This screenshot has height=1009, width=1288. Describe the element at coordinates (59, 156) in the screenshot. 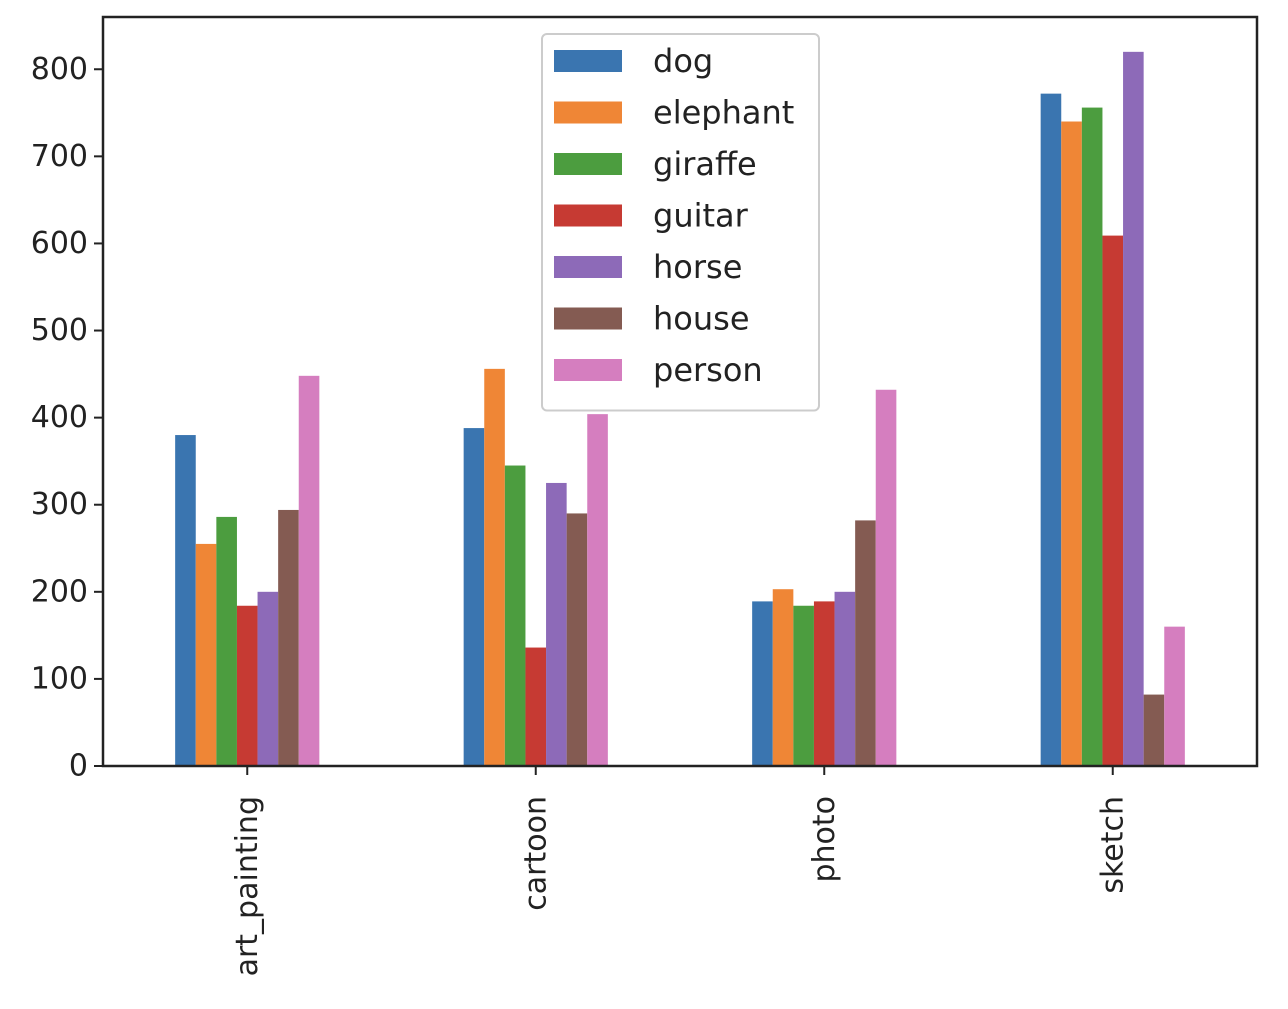

I see `y-tick-label: 700` at that location.